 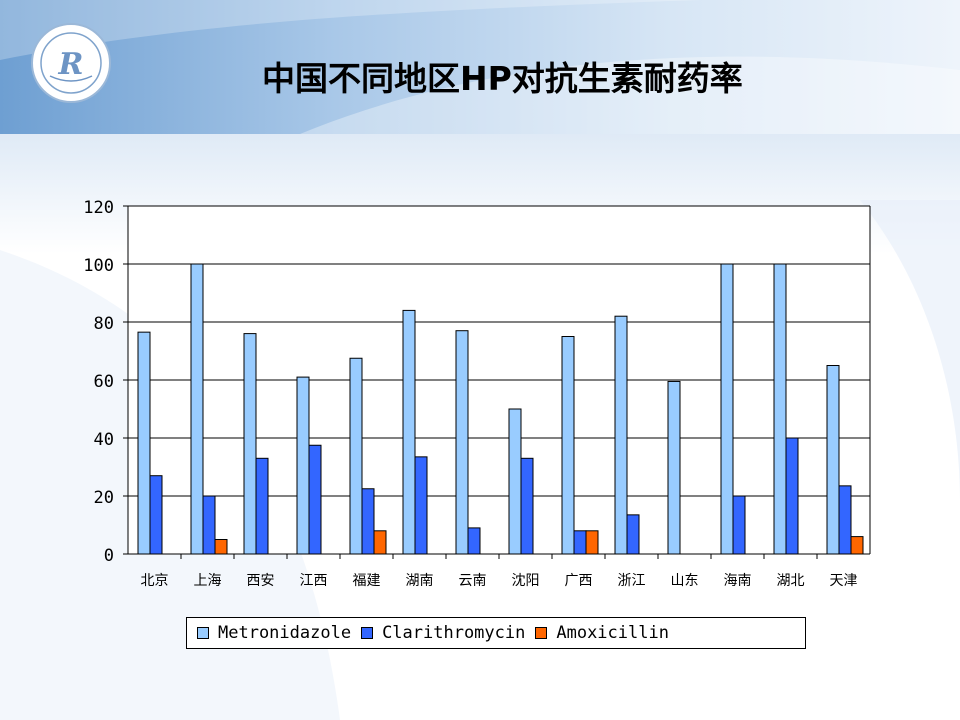 I want to click on y-tick-label: 20, so click(x=104, y=498).